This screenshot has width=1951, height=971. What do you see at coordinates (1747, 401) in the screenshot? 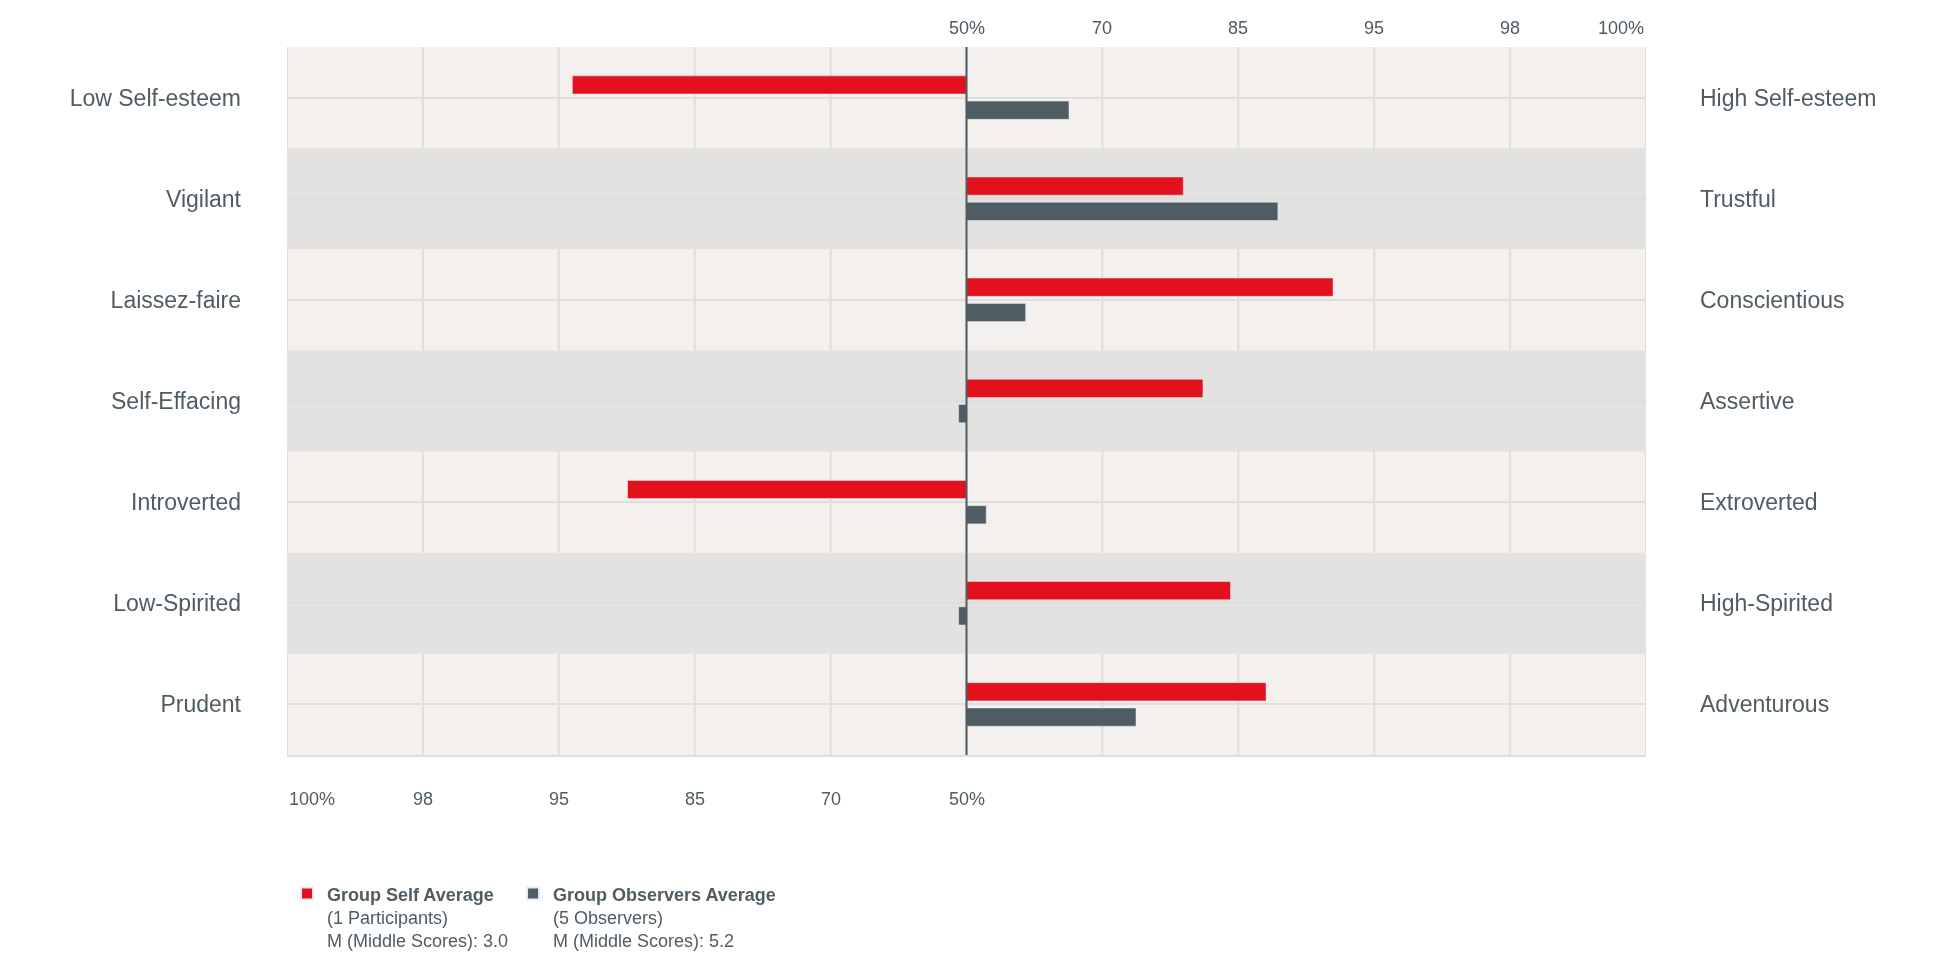
I see `y2-tick-label: Assertive` at bounding box center [1747, 401].